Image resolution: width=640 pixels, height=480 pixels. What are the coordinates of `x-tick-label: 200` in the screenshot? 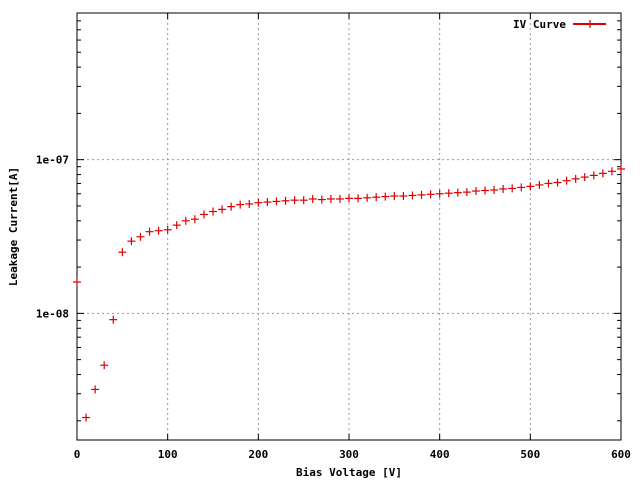 It's located at (258, 454).